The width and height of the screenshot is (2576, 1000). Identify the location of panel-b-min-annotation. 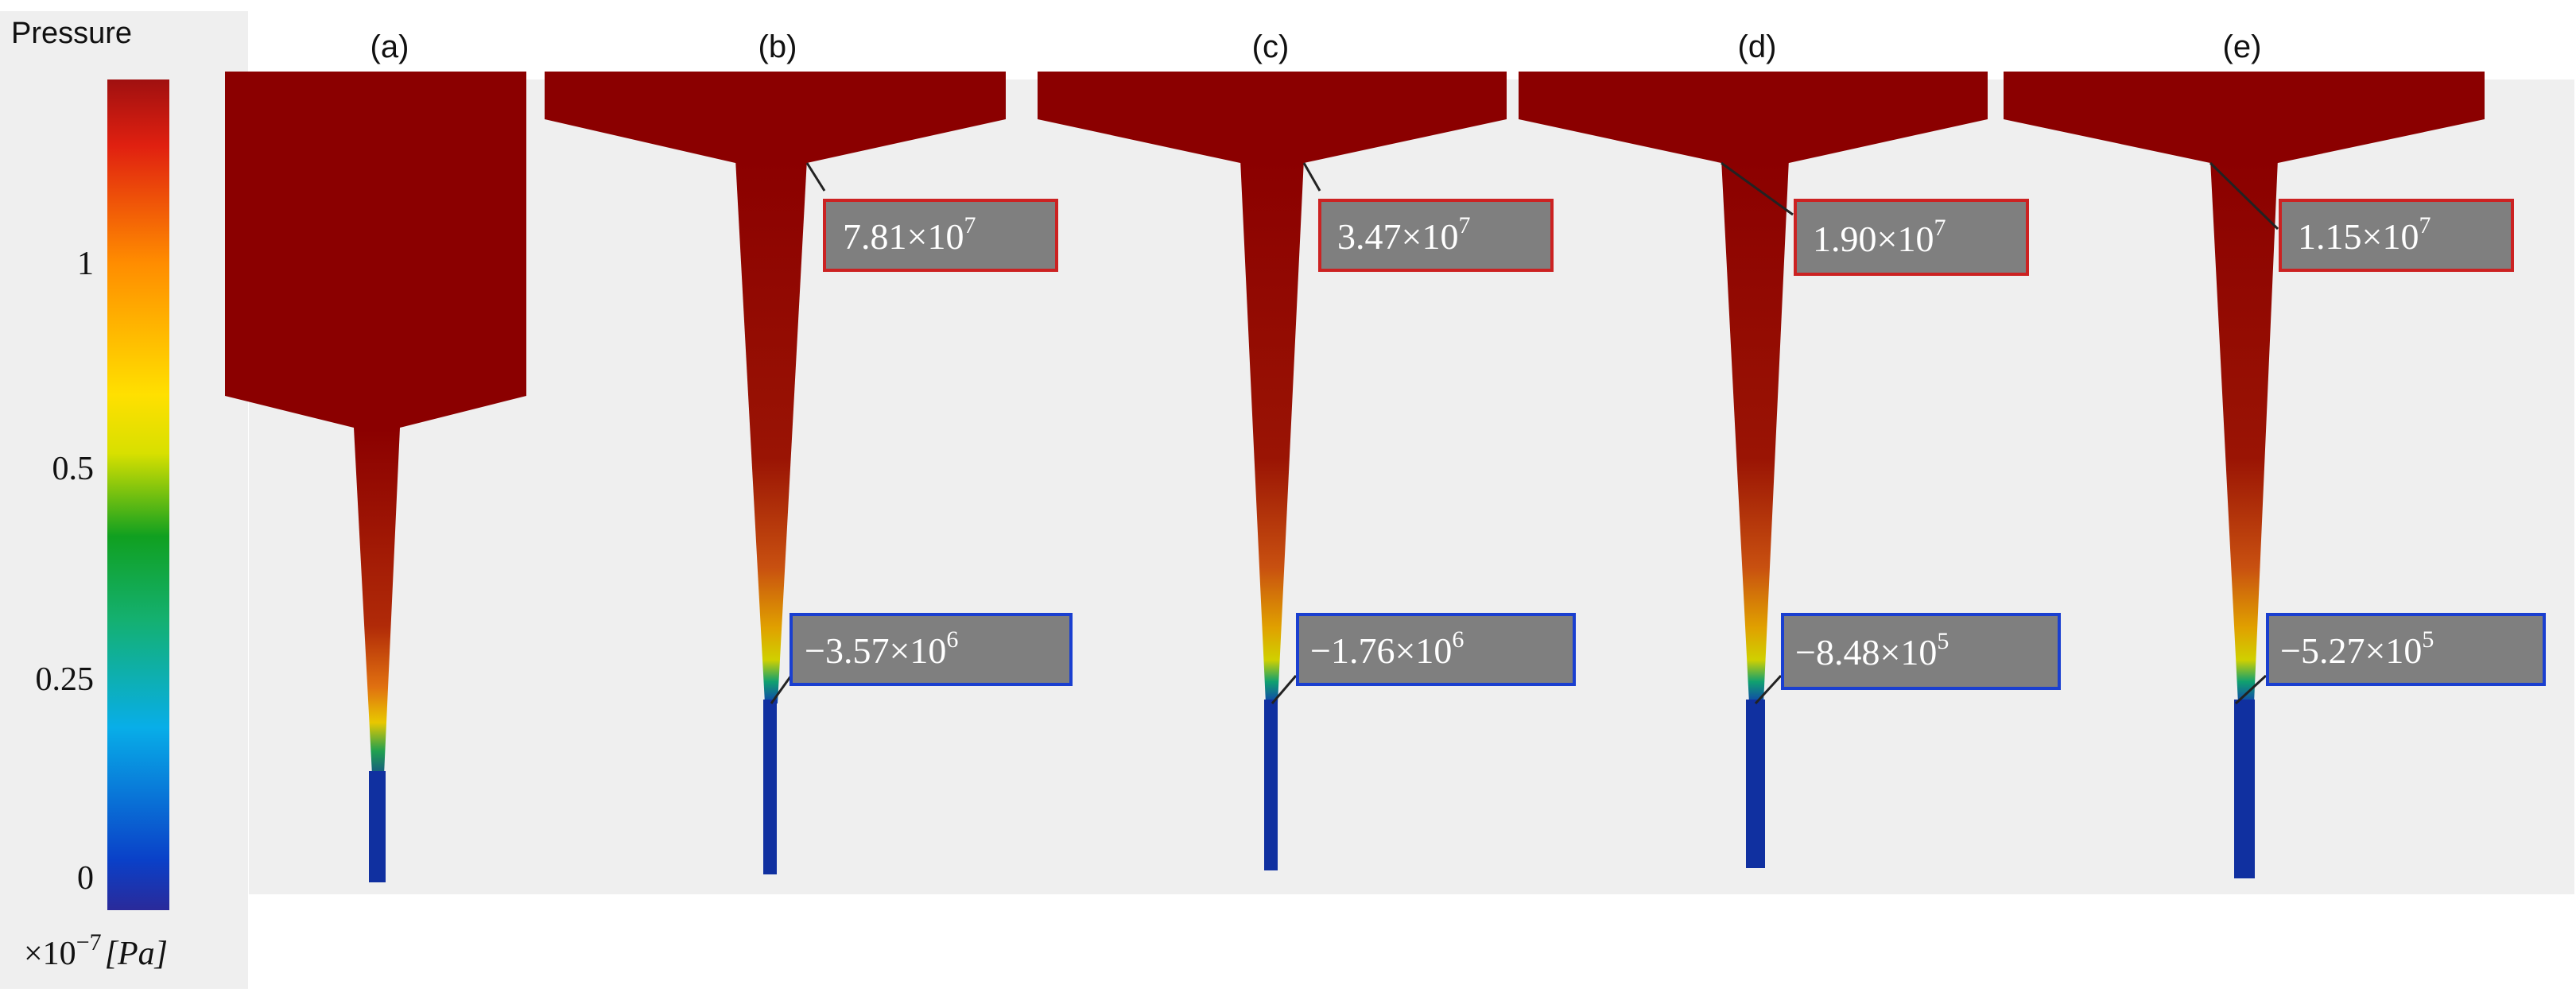
(931, 649).